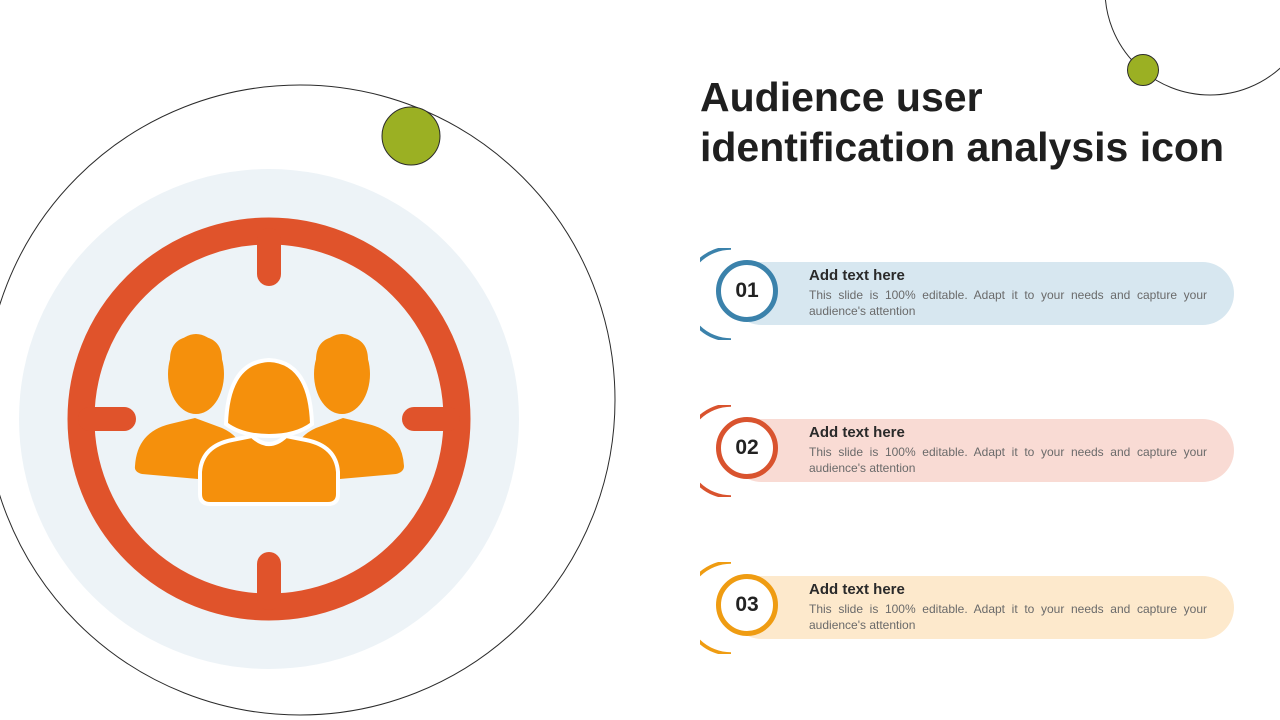 The width and height of the screenshot is (1280, 720). What do you see at coordinates (411, 136) in the screenshot?
I see `green-dot-large` at bounding box center [411, 136].